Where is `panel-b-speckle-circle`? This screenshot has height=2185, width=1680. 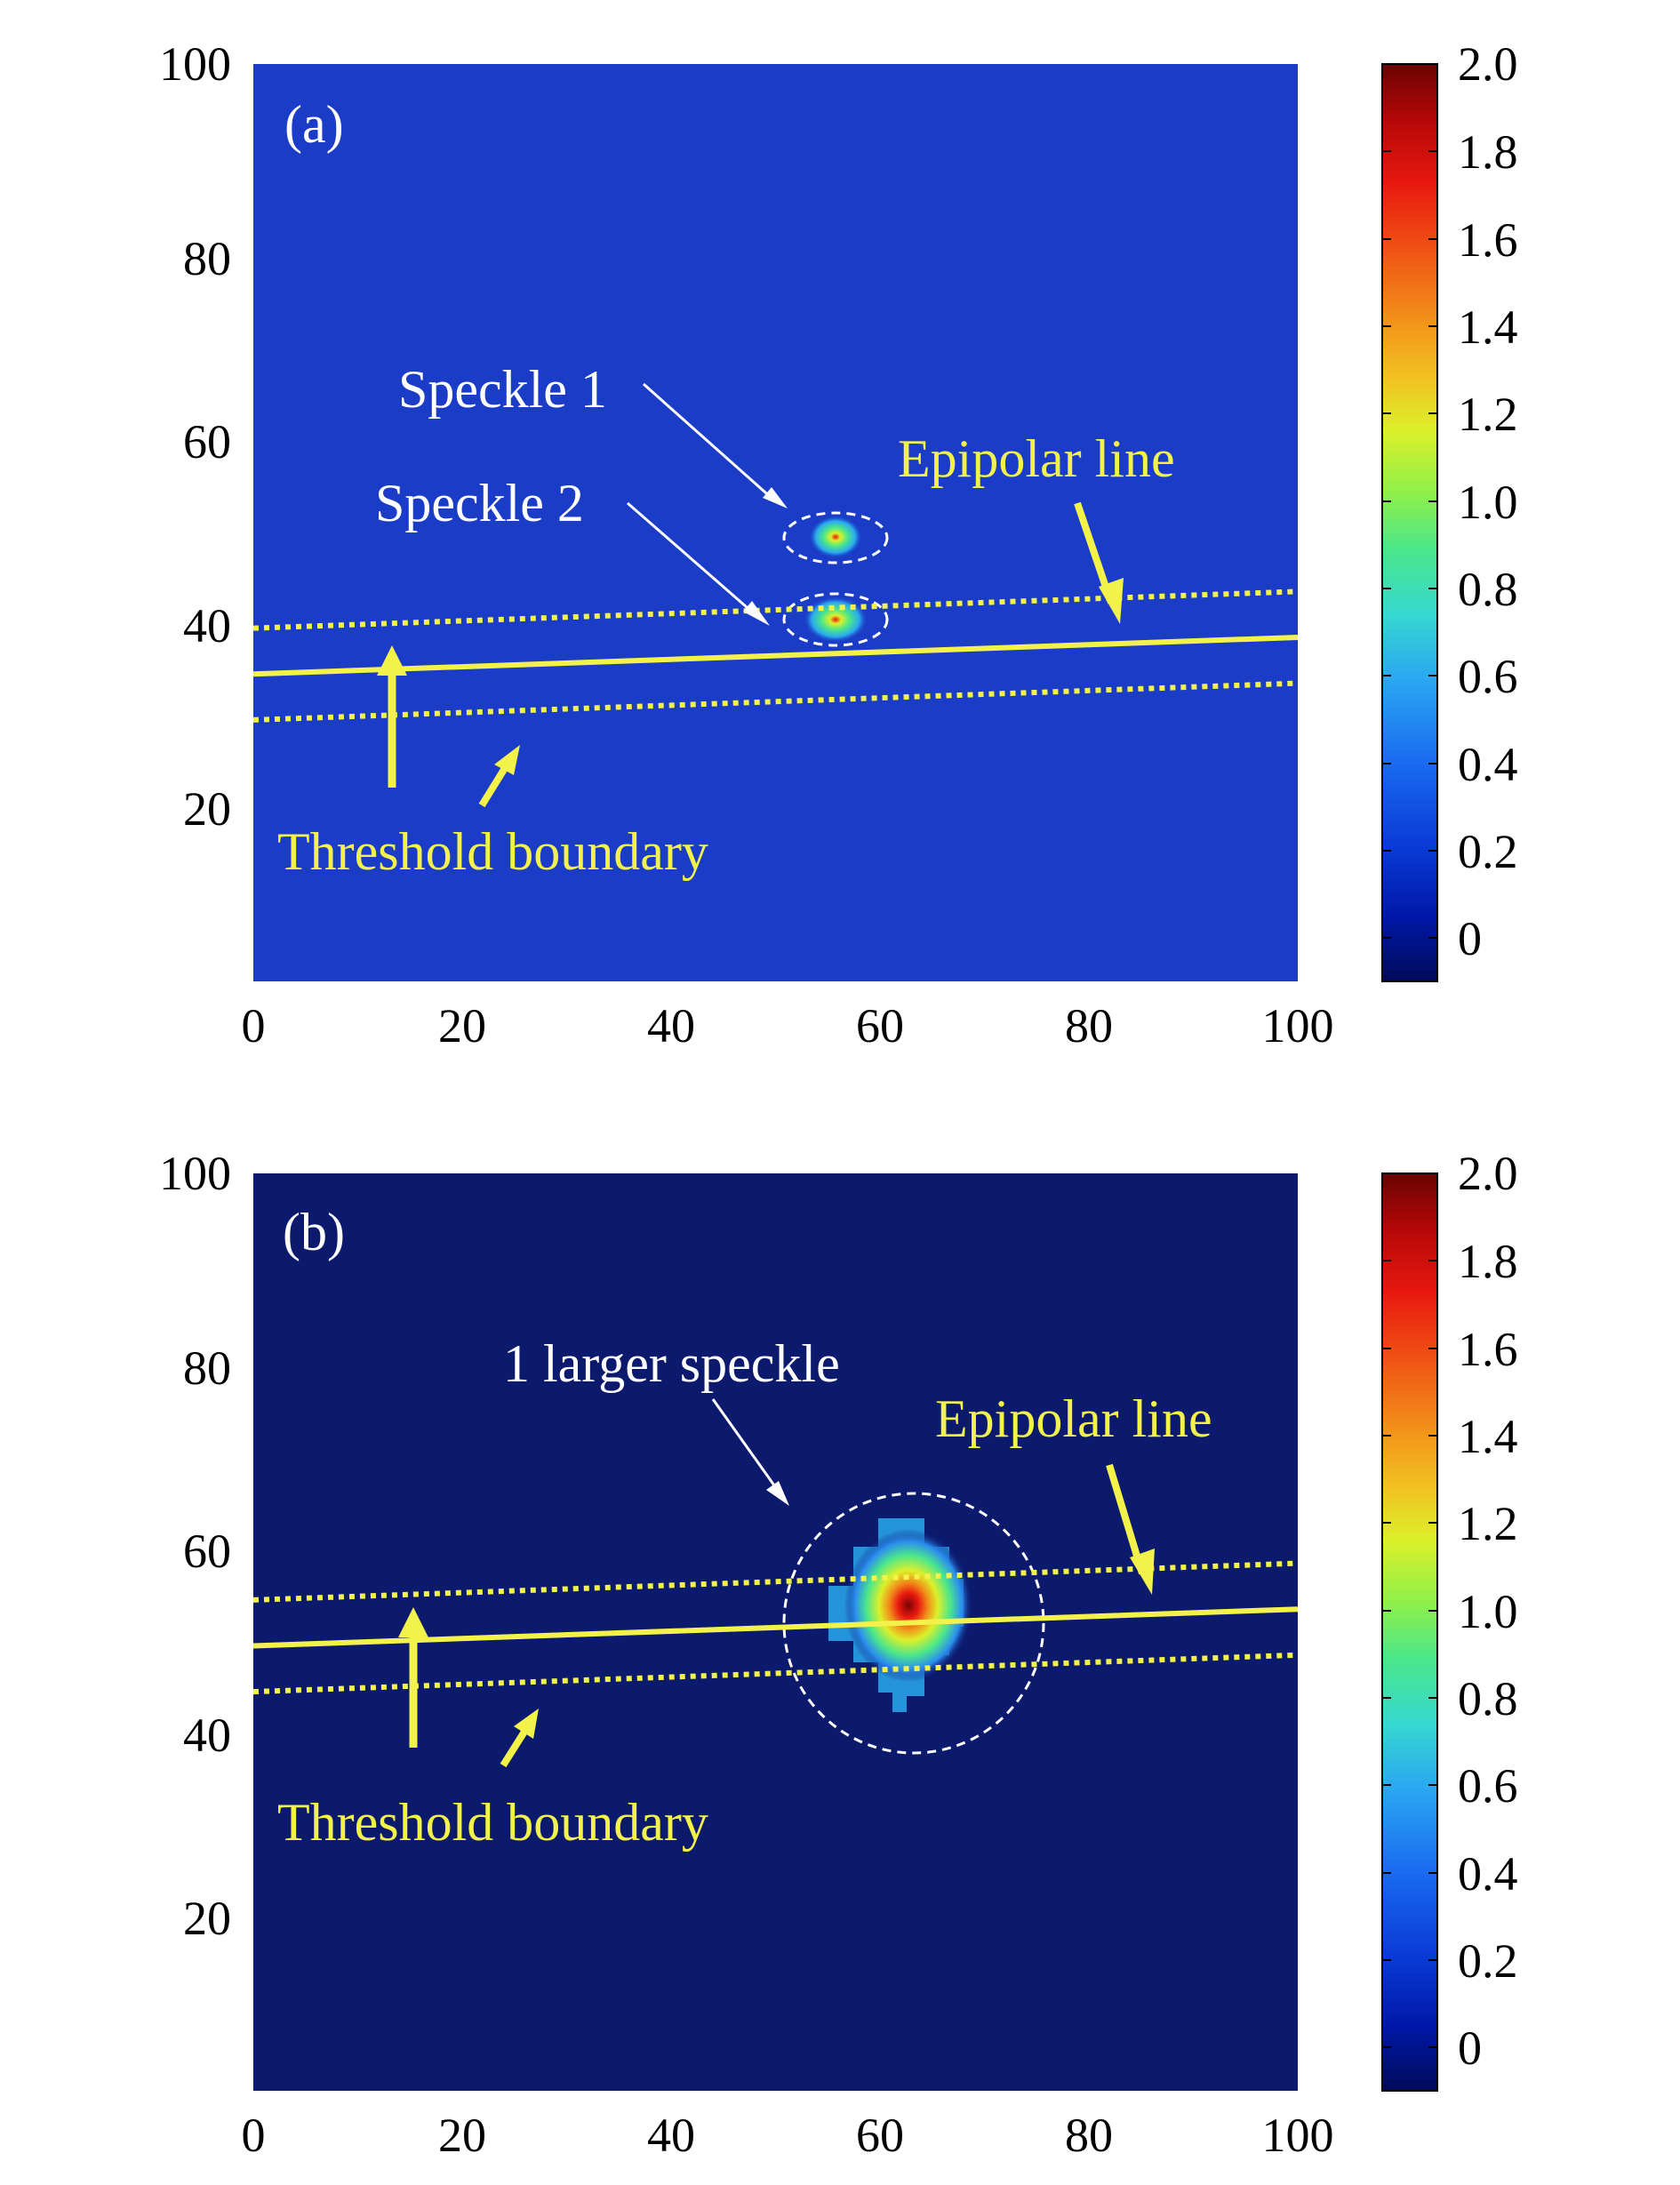 panel-b-speckle-circle is located at coordinates (913, 1624).